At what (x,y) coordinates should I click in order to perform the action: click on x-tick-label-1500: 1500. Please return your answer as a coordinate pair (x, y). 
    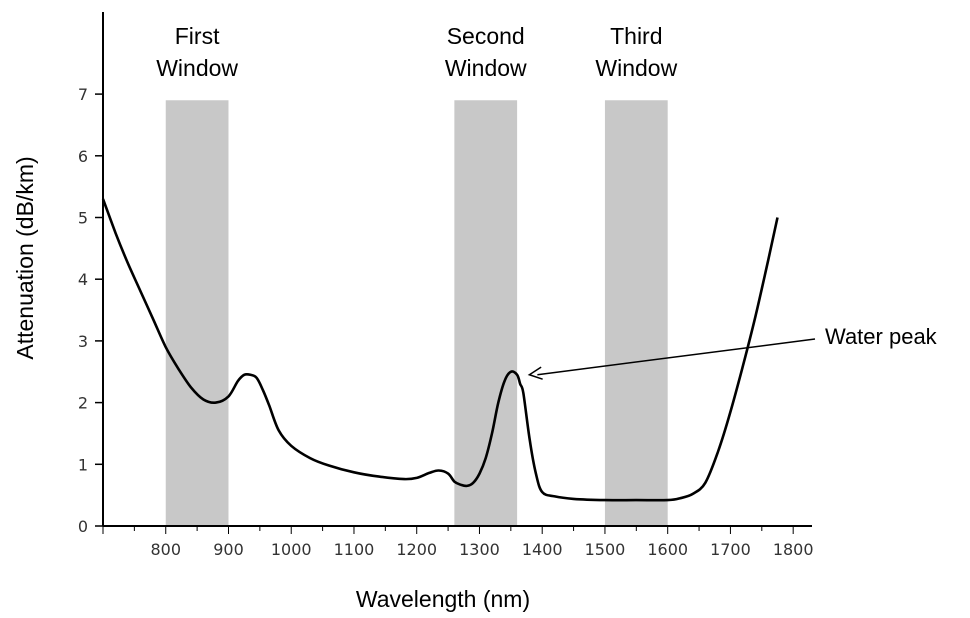
    Looking at the image, I should click on (605, 549).